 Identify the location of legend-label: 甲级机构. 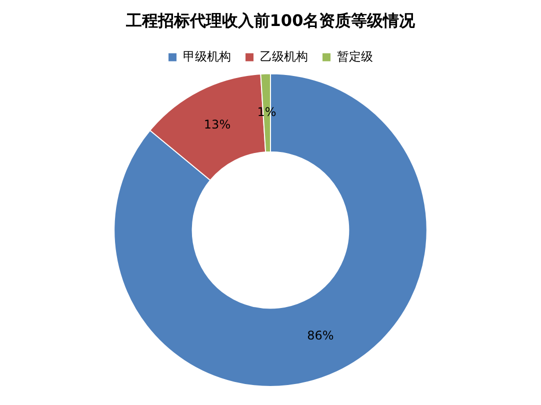
(207, 56).